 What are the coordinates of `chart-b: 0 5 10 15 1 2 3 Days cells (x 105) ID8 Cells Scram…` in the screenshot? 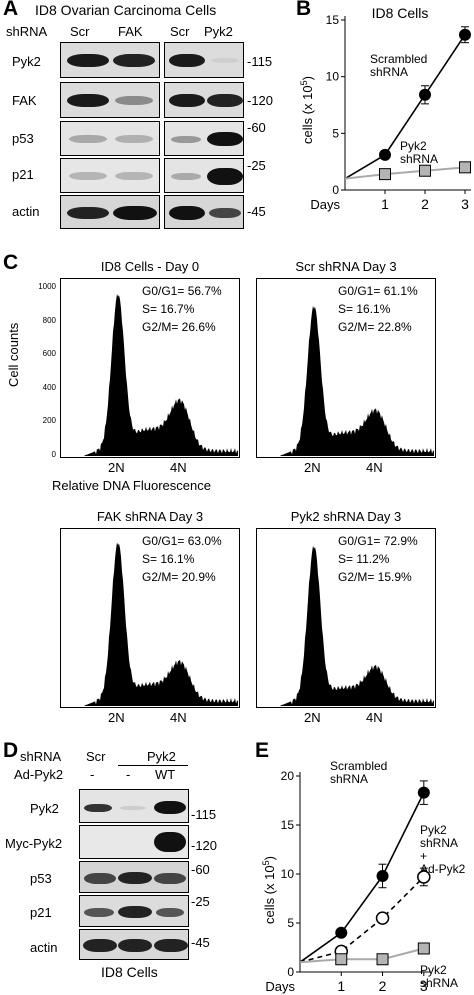 It's located at (385, 108).